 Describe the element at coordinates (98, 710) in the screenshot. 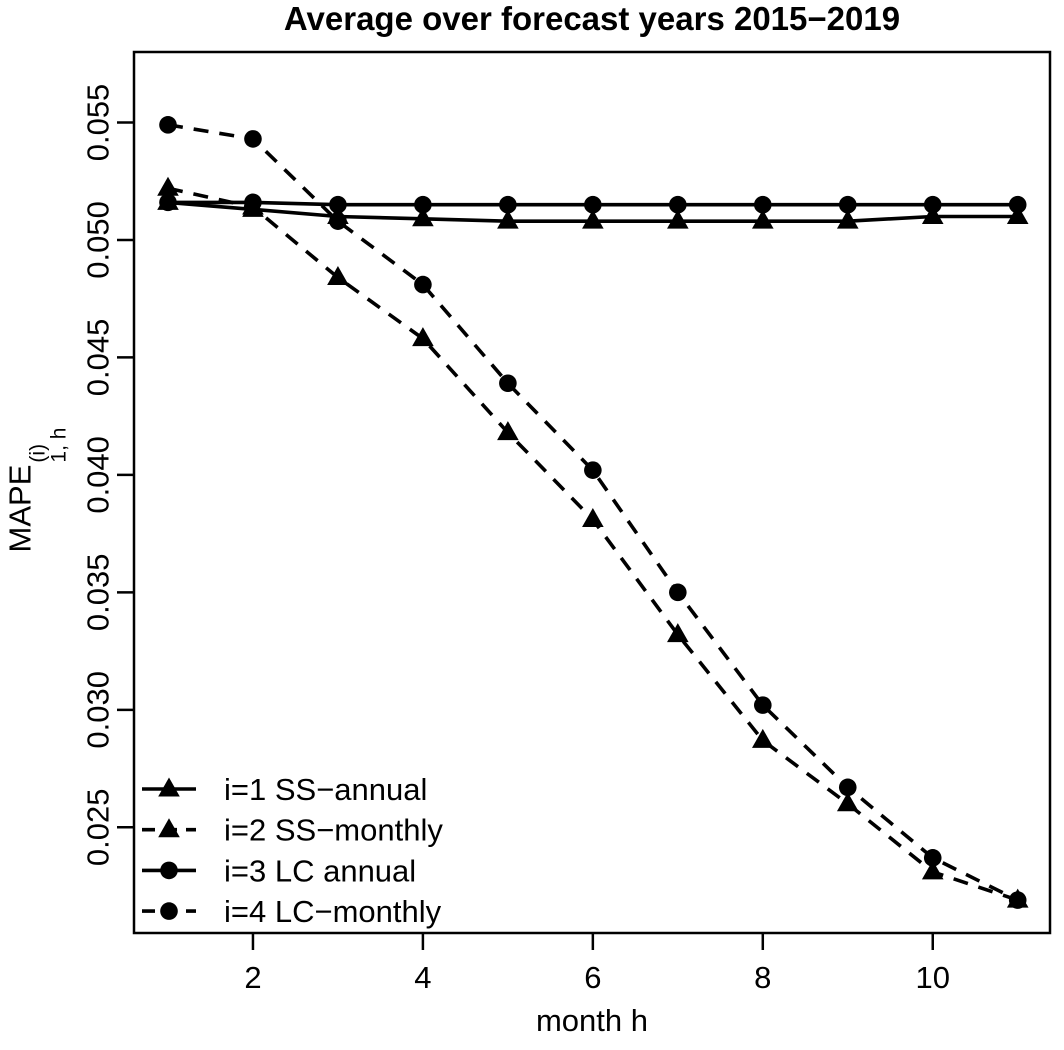

I see `y-axis-tick-label: 0.030` at that location.